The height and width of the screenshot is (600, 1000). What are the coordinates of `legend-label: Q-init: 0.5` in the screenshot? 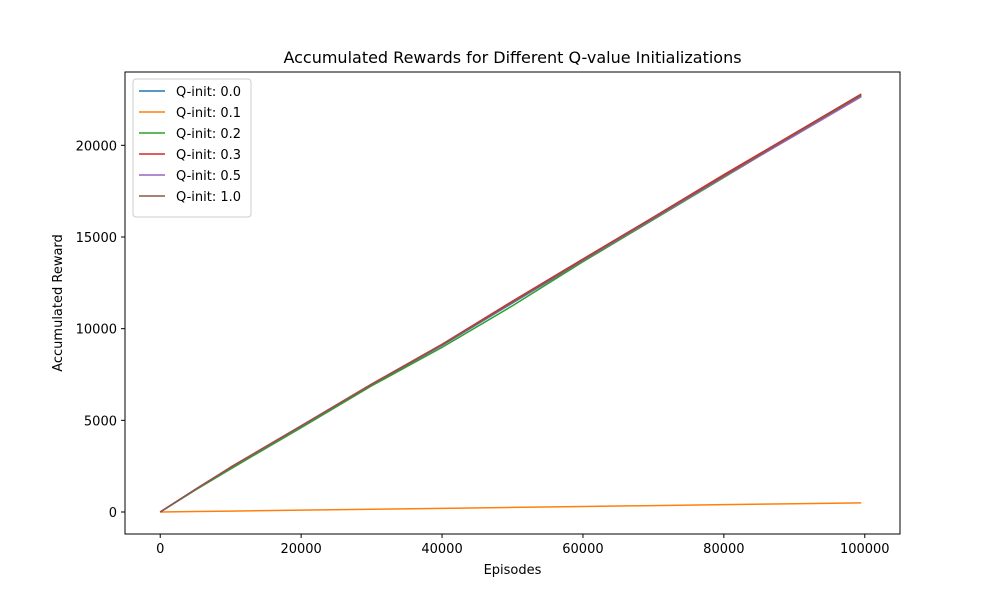 It's located at (208, 176).